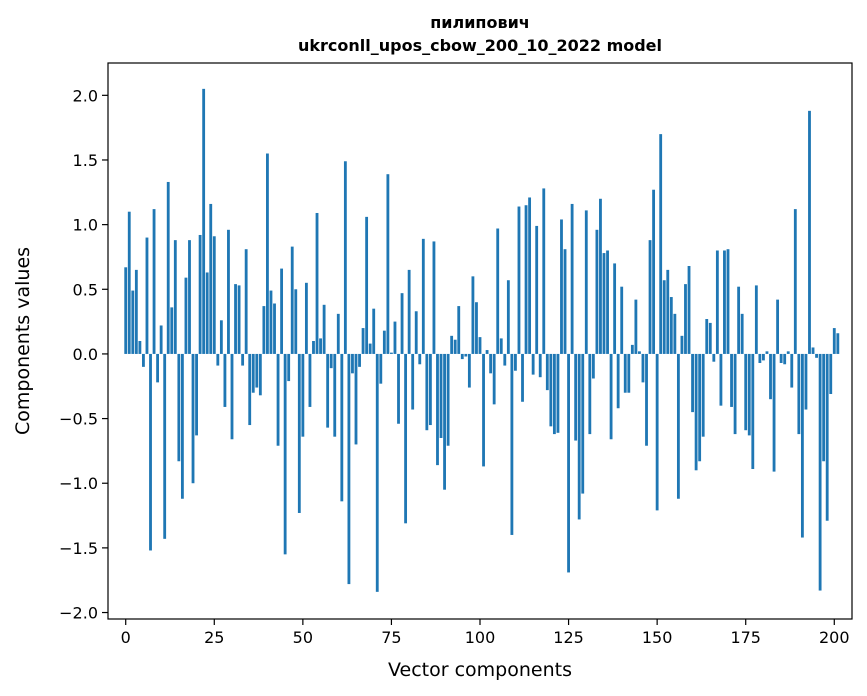  Describe the element at coordinates (834, 637) in the screenshot. I see `x-tick-label: 200` at that location.